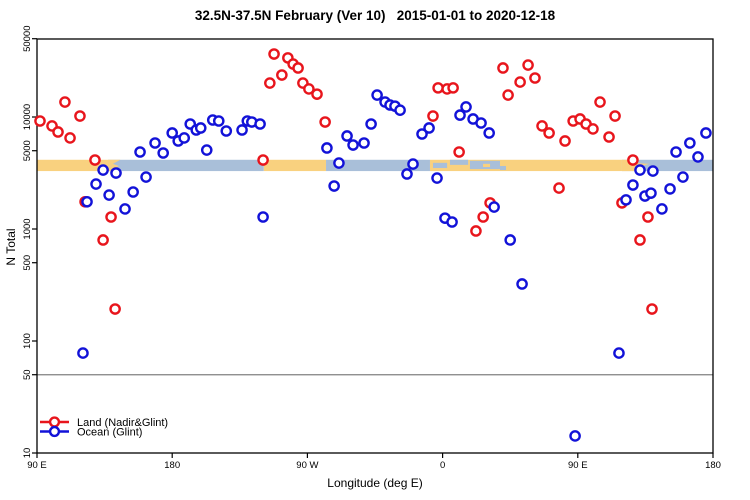 This screenshot has height=500, width=750. What do you see at coordinates (375, 483) in the screenshot?
I see `x-axis-label: Longitude (deg E)` at bounding box center [375, 483].